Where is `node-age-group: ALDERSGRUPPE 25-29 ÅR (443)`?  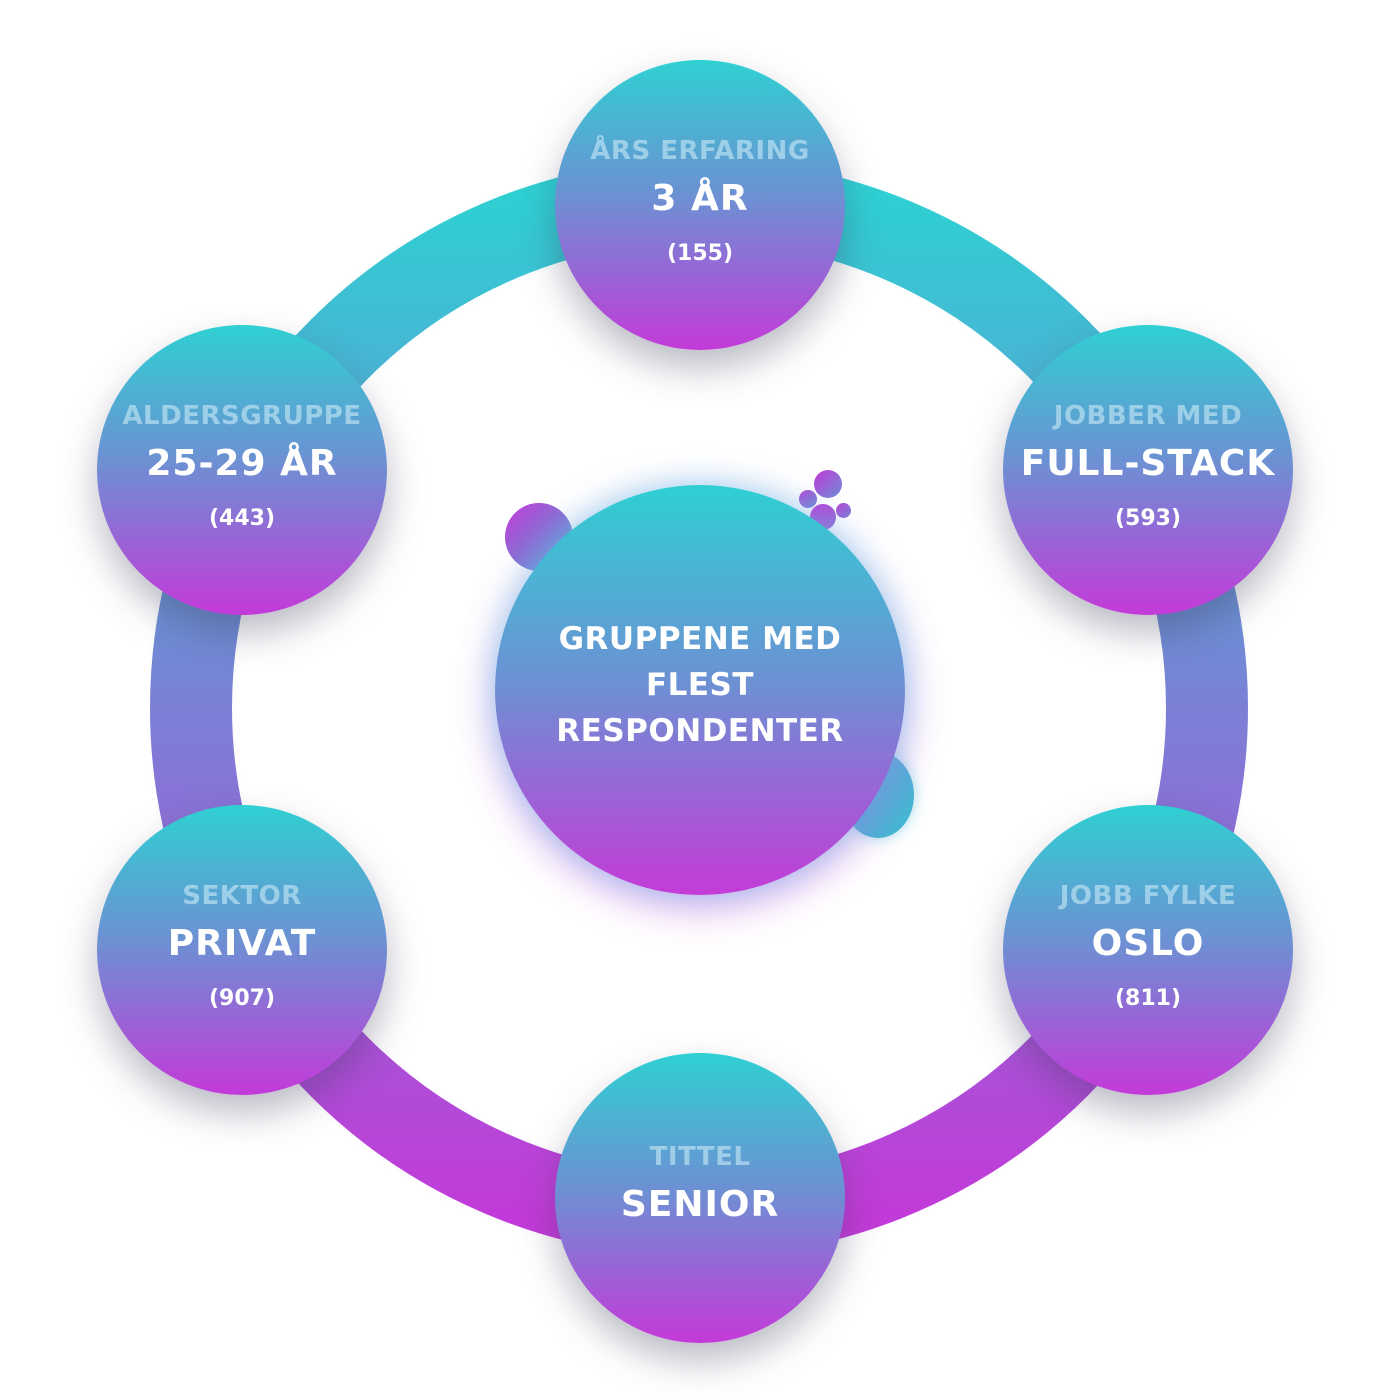
node-age-group: ALDERSGRUPPE 25-29 ÅR (443) is located at coordinates (242, 470).